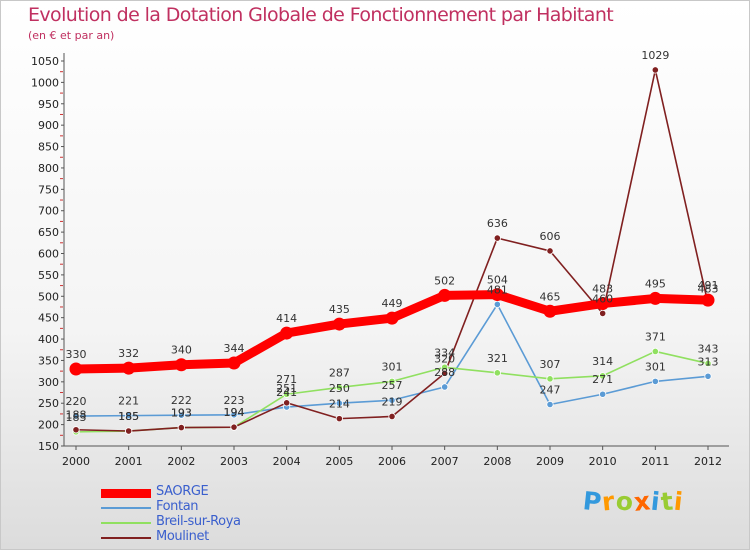 This screenshot has height=551, width=750. I want to click on data-label-fontan: 241, so click(286, 392).